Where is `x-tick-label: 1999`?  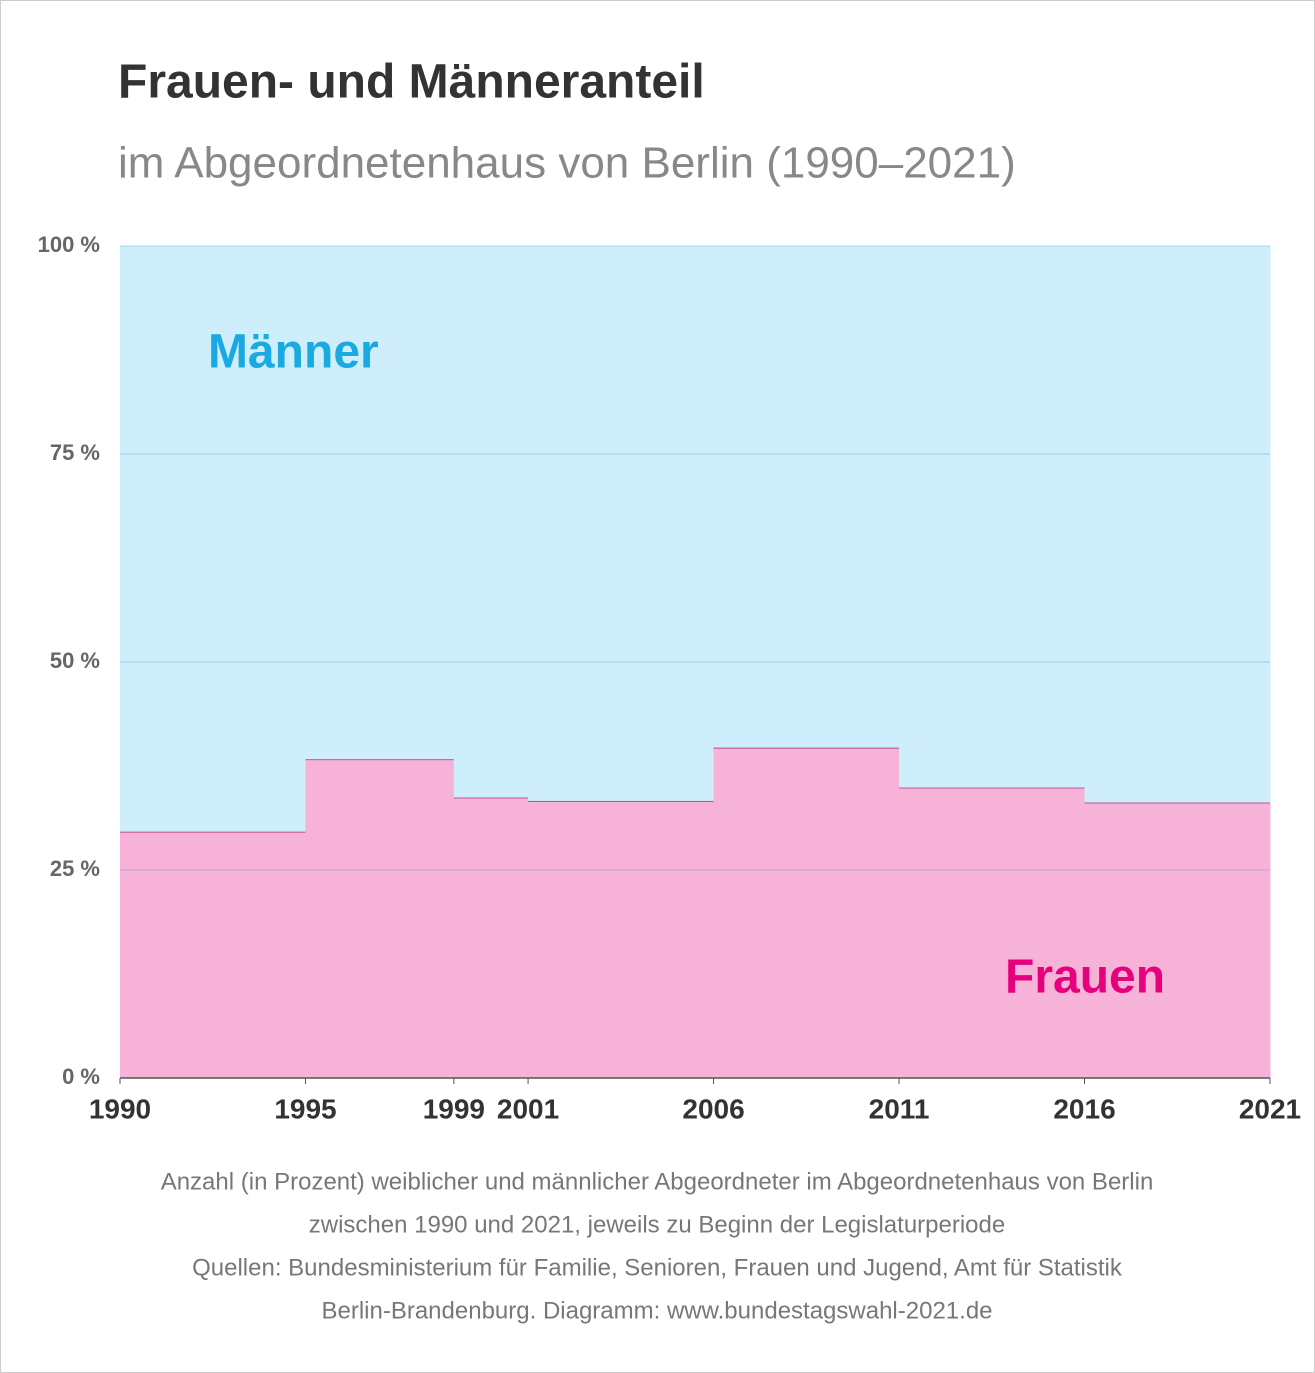 x-tick-label: 1999 is located at coordinates (454, 1108).